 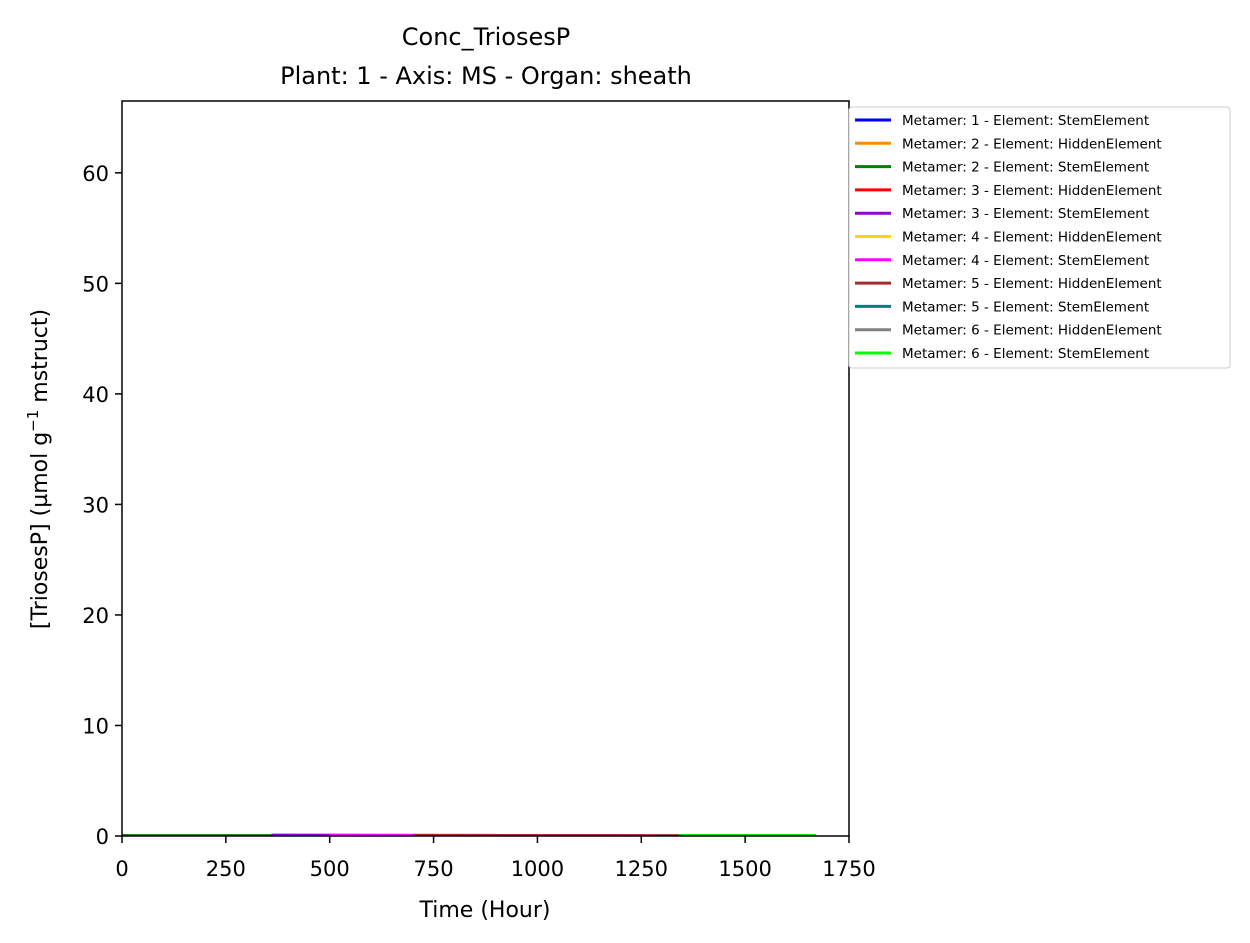 What do you see at coordinates (1032, 331) in the screenshot?
I see `legend-entry-label: Metamer: 6 - Element: HiddenElement` at bounding box center [1032, 331].